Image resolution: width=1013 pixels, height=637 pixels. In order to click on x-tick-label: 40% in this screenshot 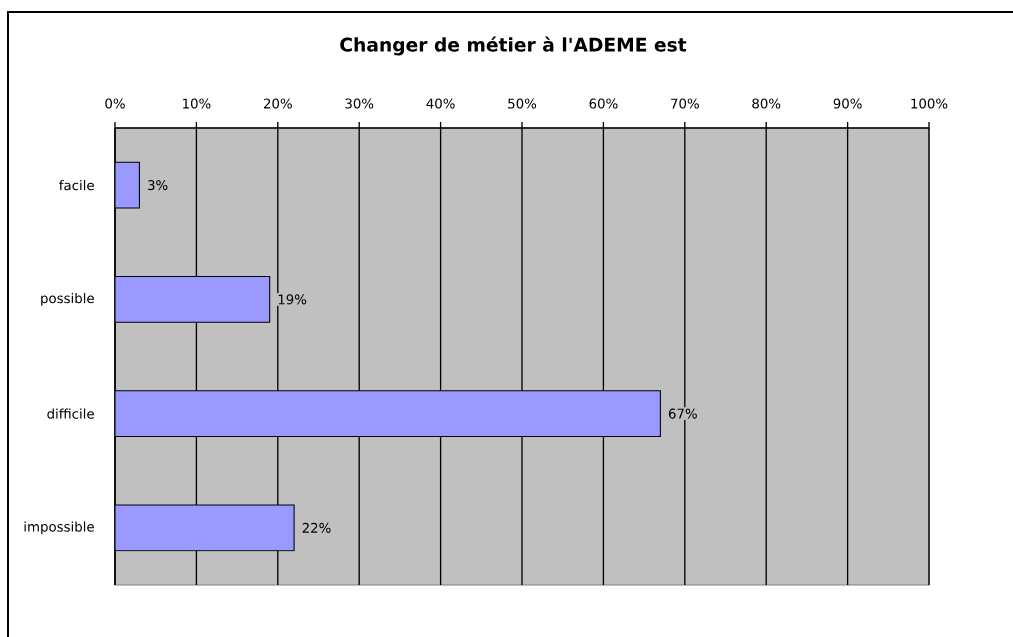, I will do `click(440, 103)`.